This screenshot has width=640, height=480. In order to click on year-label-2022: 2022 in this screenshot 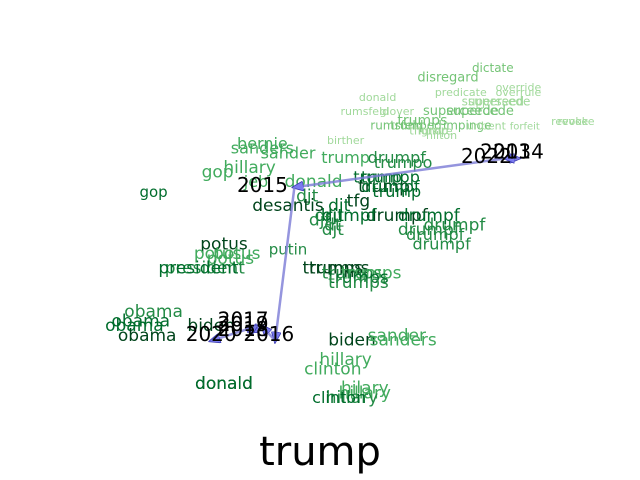, I will do `click(486, 156)`.